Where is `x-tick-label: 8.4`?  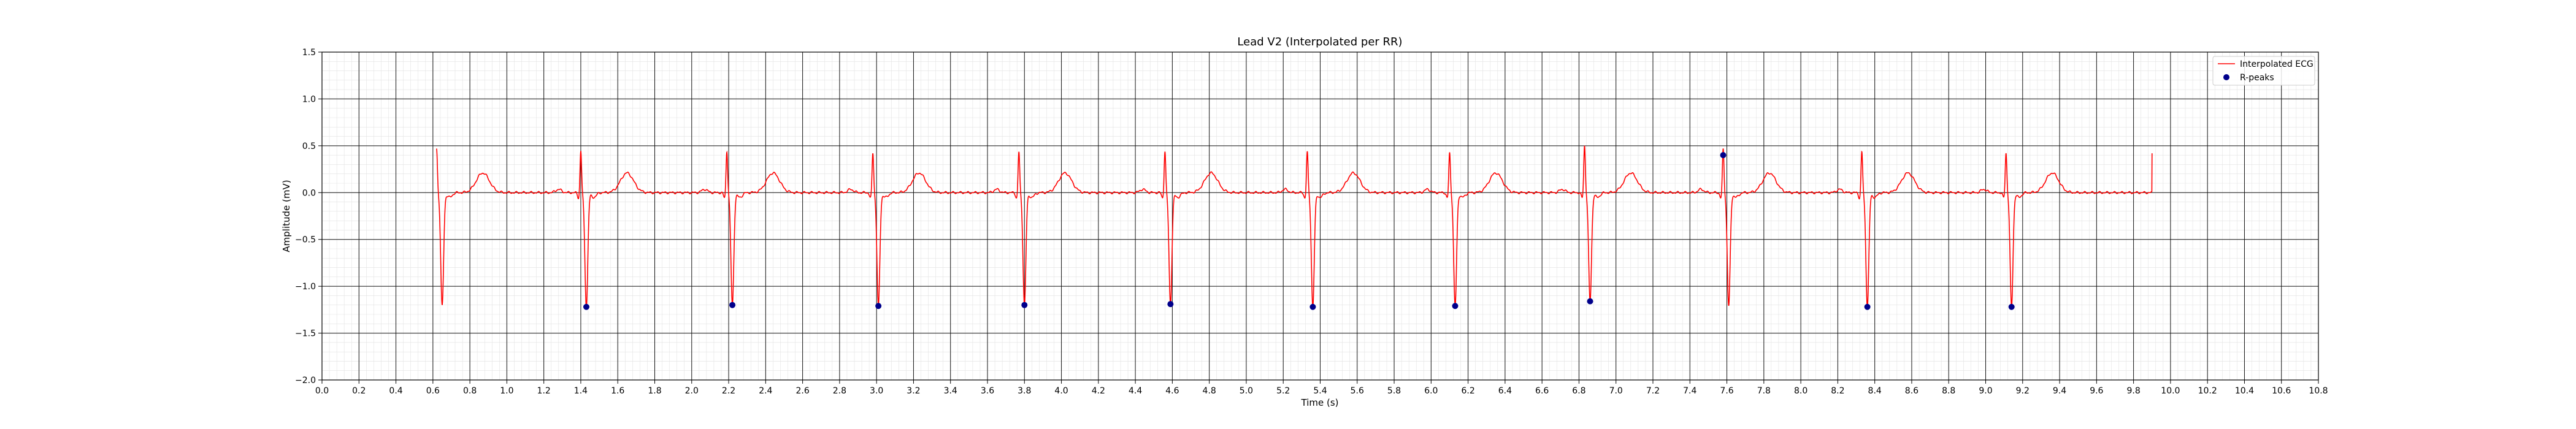
x-tick-label: 8.4 is located at coordinates (1875, 391).